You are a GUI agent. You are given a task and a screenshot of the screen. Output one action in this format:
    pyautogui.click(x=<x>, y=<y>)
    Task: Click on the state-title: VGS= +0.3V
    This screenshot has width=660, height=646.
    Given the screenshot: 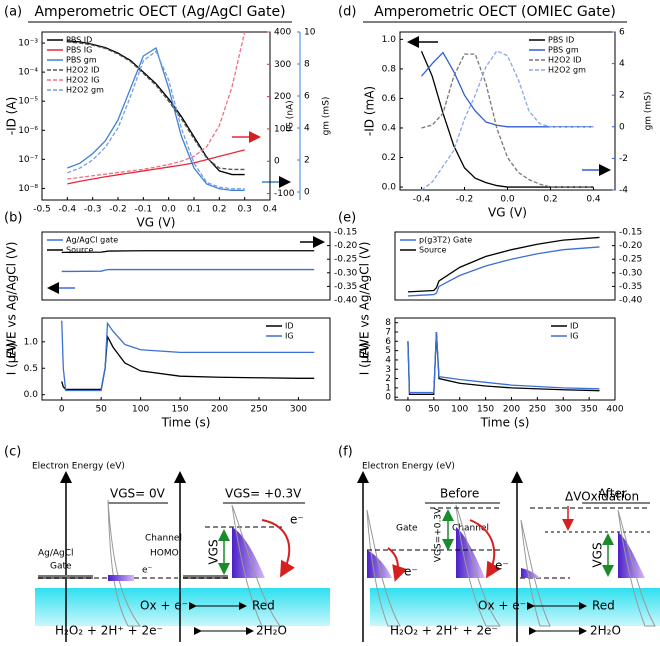 What is the action you would take?
    pyautogui.click(x=263, y=494)
    